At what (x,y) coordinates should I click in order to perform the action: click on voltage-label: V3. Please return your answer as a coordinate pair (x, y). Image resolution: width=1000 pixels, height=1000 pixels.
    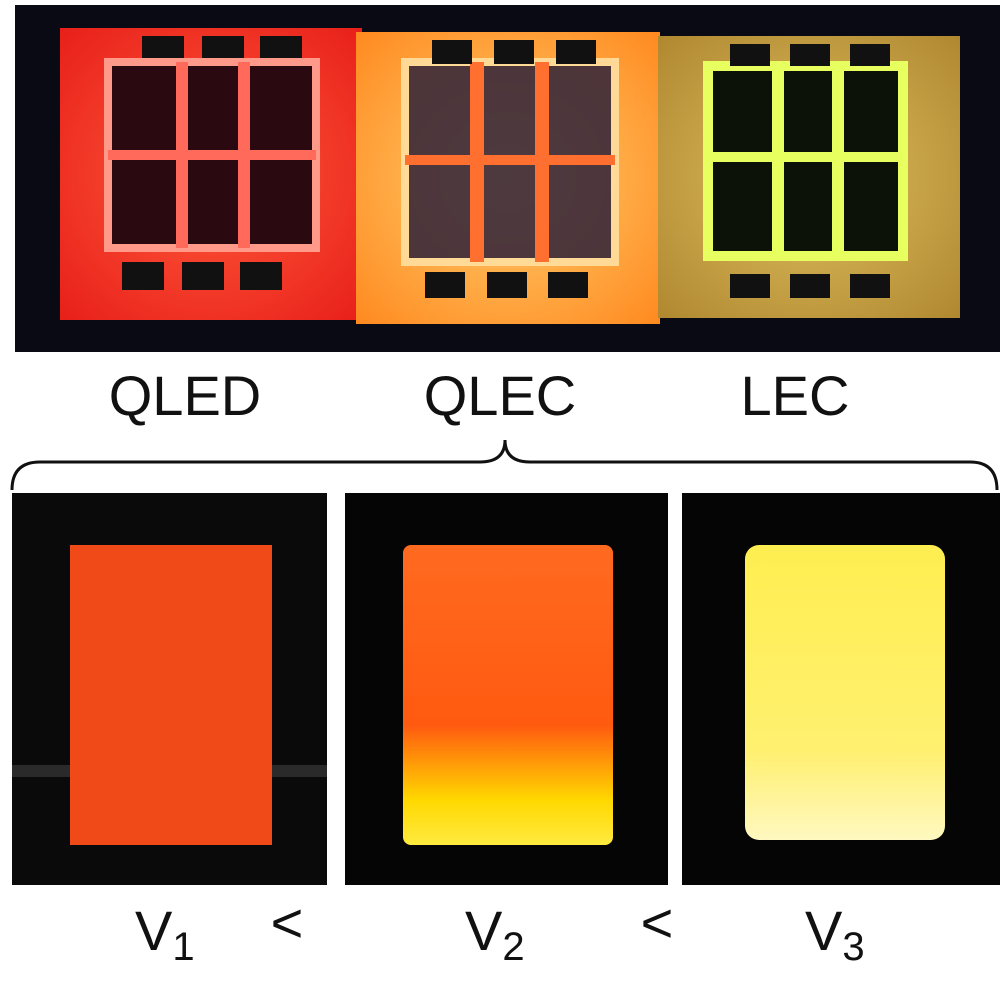
    Looking at the image, I should click on (835, 934).